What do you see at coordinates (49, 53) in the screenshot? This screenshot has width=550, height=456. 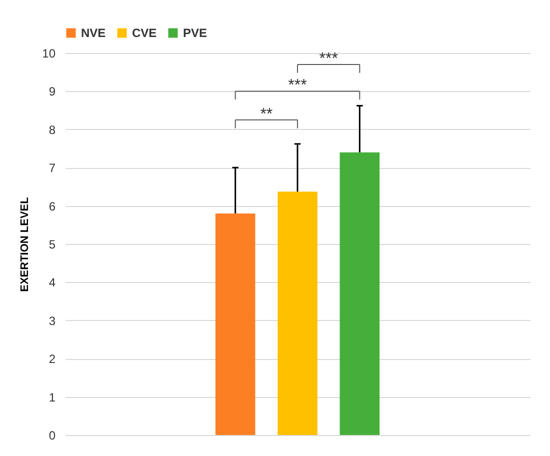 I see `y-tick-label: 10` at bounding box center [49, 53].